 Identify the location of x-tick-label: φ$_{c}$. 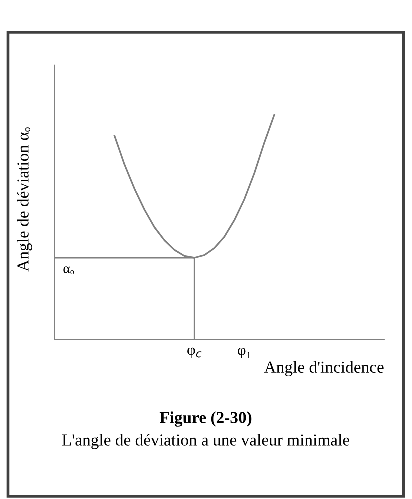
(195, 353).